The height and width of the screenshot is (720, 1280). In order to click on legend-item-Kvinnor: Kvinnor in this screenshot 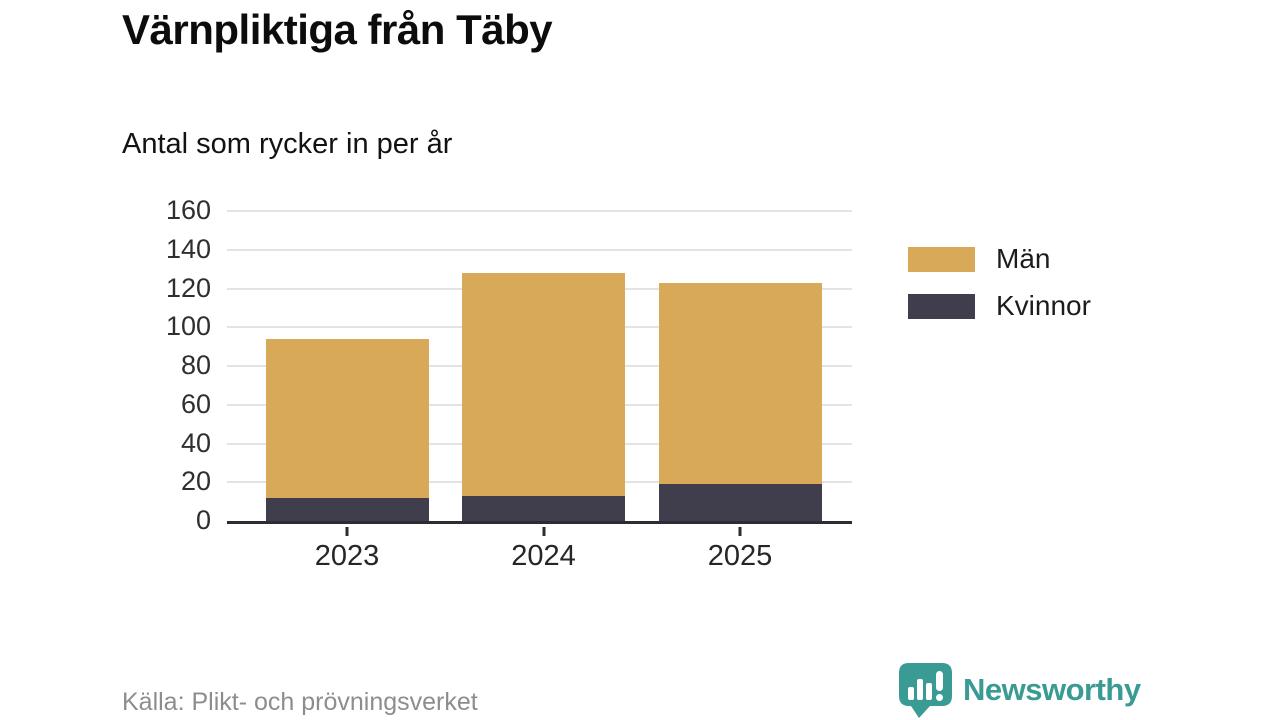, I will do `click(999, 306)`.